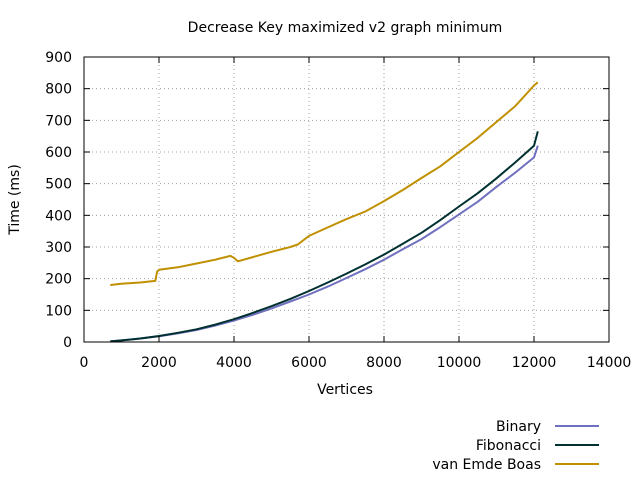 This screenshot has width=640, height=480. What do you see at coordinates (309, 363) in the screenshot?
I see `x-tick-label: 6000` at bounding box center [309, 363].